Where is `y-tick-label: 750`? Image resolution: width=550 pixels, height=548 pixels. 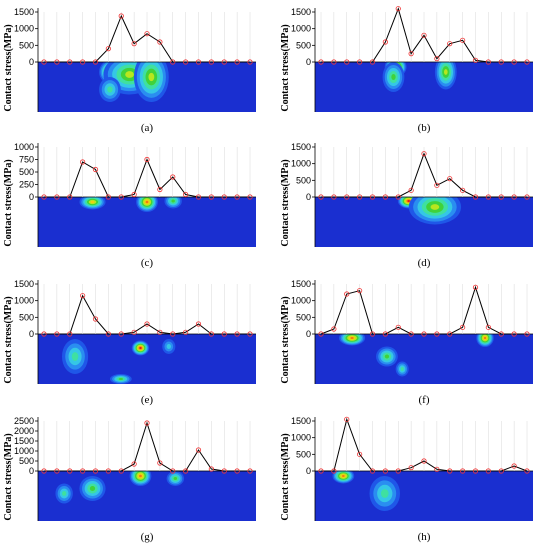 y-tick-label: 750 is located at coordinates (26, 160).